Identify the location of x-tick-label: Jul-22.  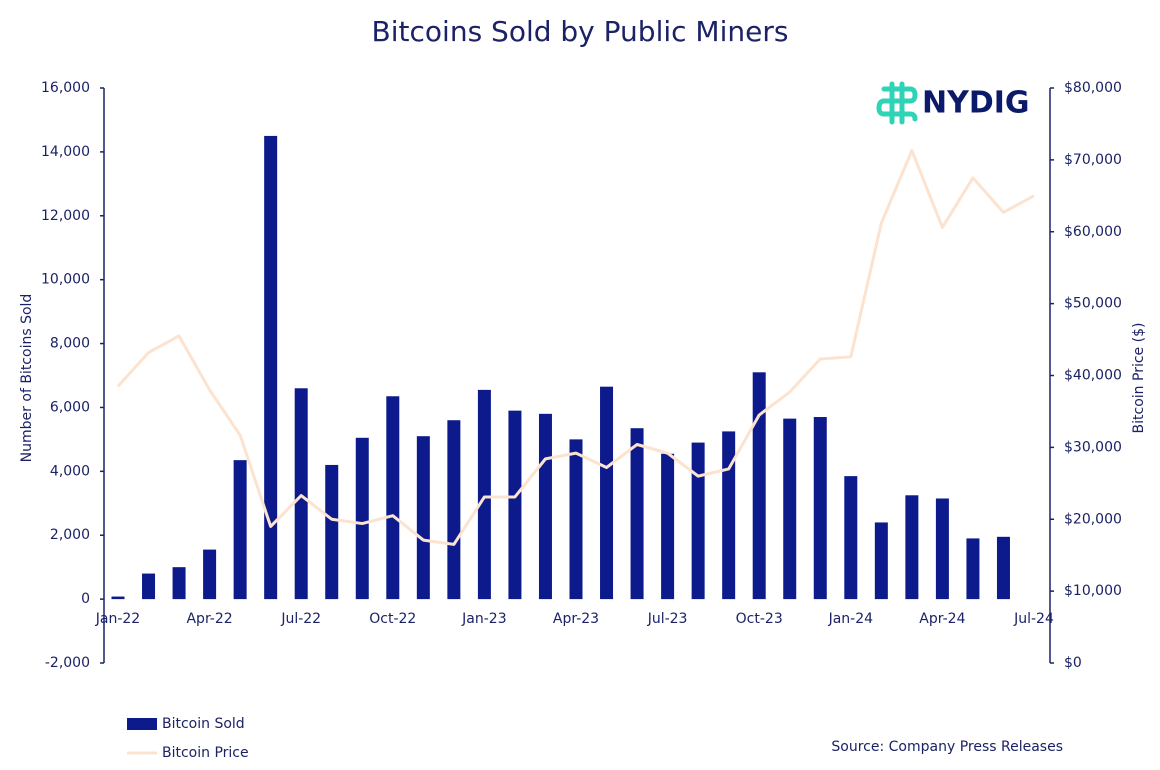
(300, 619).